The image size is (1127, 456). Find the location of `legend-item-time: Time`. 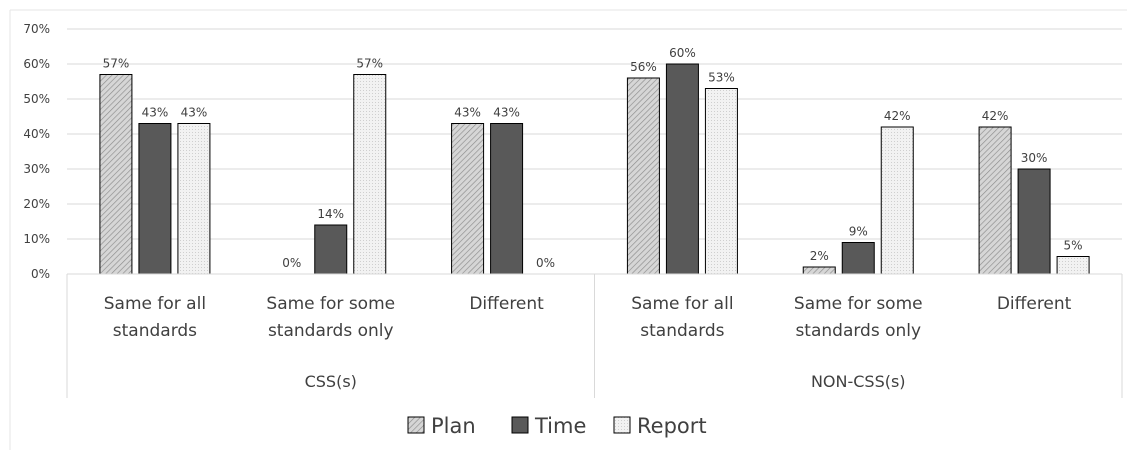

legend-item-time: Time is located at coordinates (548, 426).